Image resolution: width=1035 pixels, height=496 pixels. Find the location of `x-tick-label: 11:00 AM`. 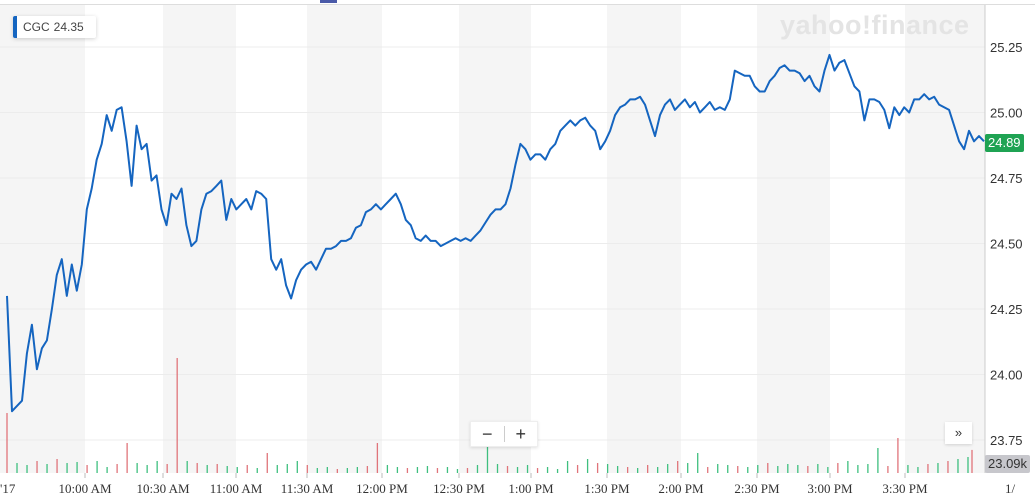

x-tick-label: 11:00 AM is located at coordinates (236, 488).